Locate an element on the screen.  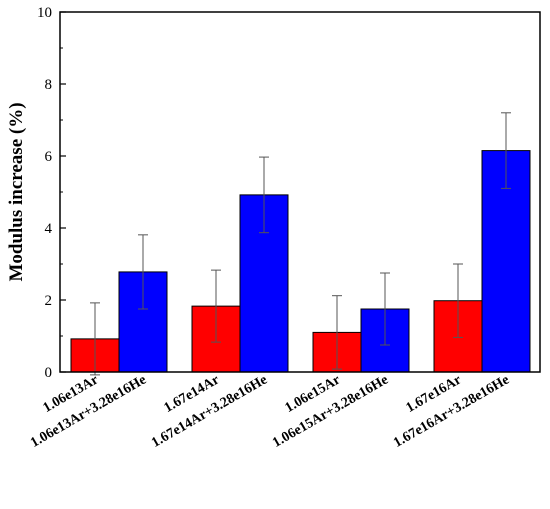
y-tick-label: 8 is located at coordinates (49, 85).